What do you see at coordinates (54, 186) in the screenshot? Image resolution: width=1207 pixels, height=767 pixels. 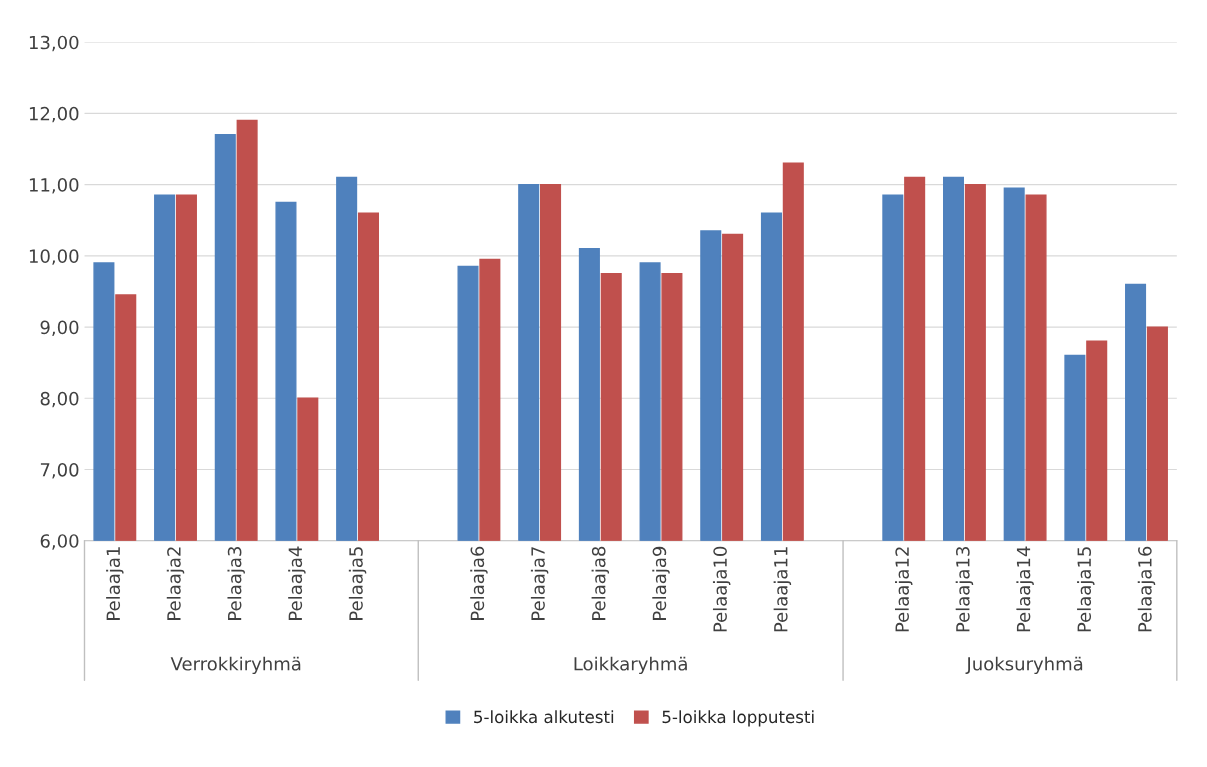 I see `y-tick-label: 11,00` at bounding box center [54, 186].